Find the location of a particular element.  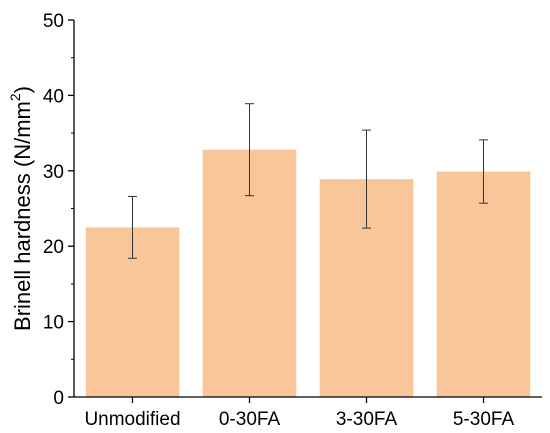

y-tick-label: 20 is located at coordinates (53, 247).